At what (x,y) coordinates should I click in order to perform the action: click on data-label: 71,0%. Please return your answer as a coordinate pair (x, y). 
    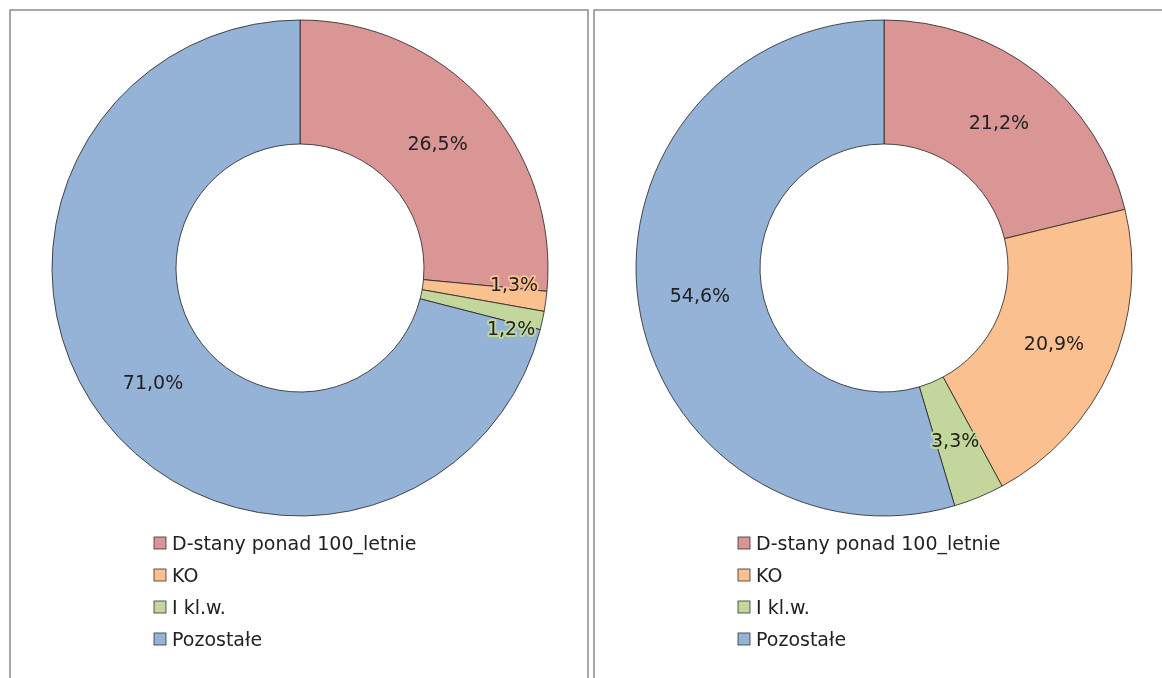
    Looking at the image, I should click on (153, 382).